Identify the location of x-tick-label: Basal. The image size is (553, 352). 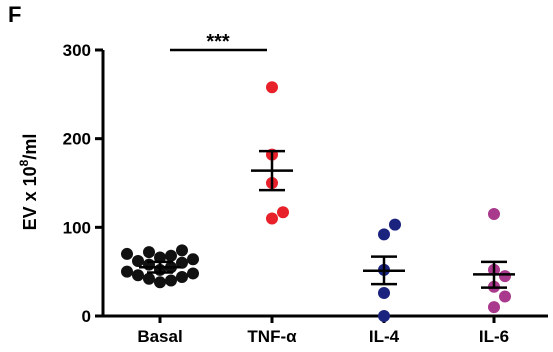
(159, 336).